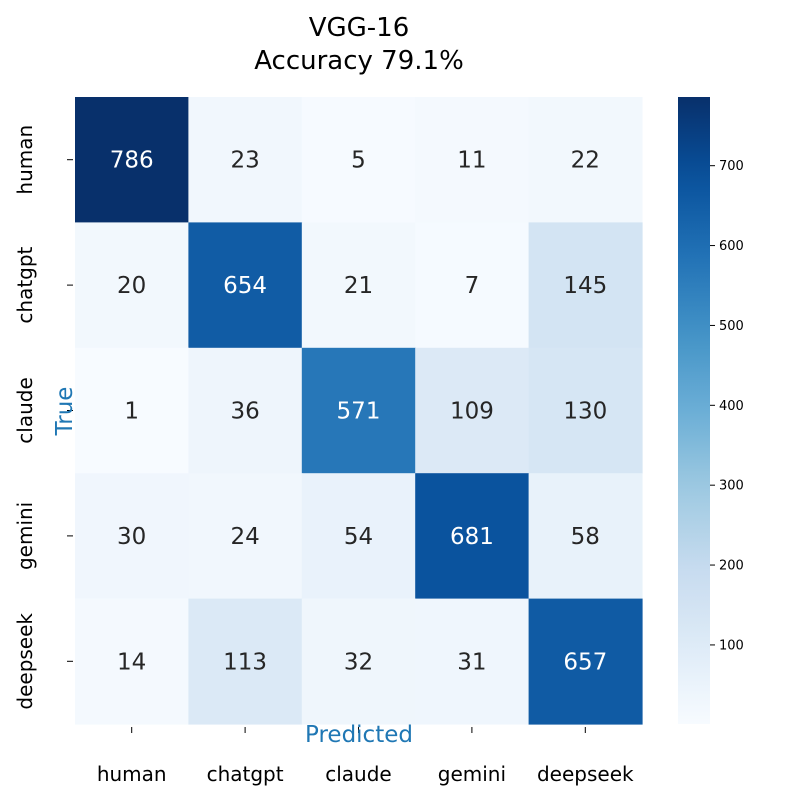 This screenshot has width=800, height=805. Describe the element at coordinates (359, 28) in the screenshot. I see `chart-title-line-1: VGG-16` at that location.